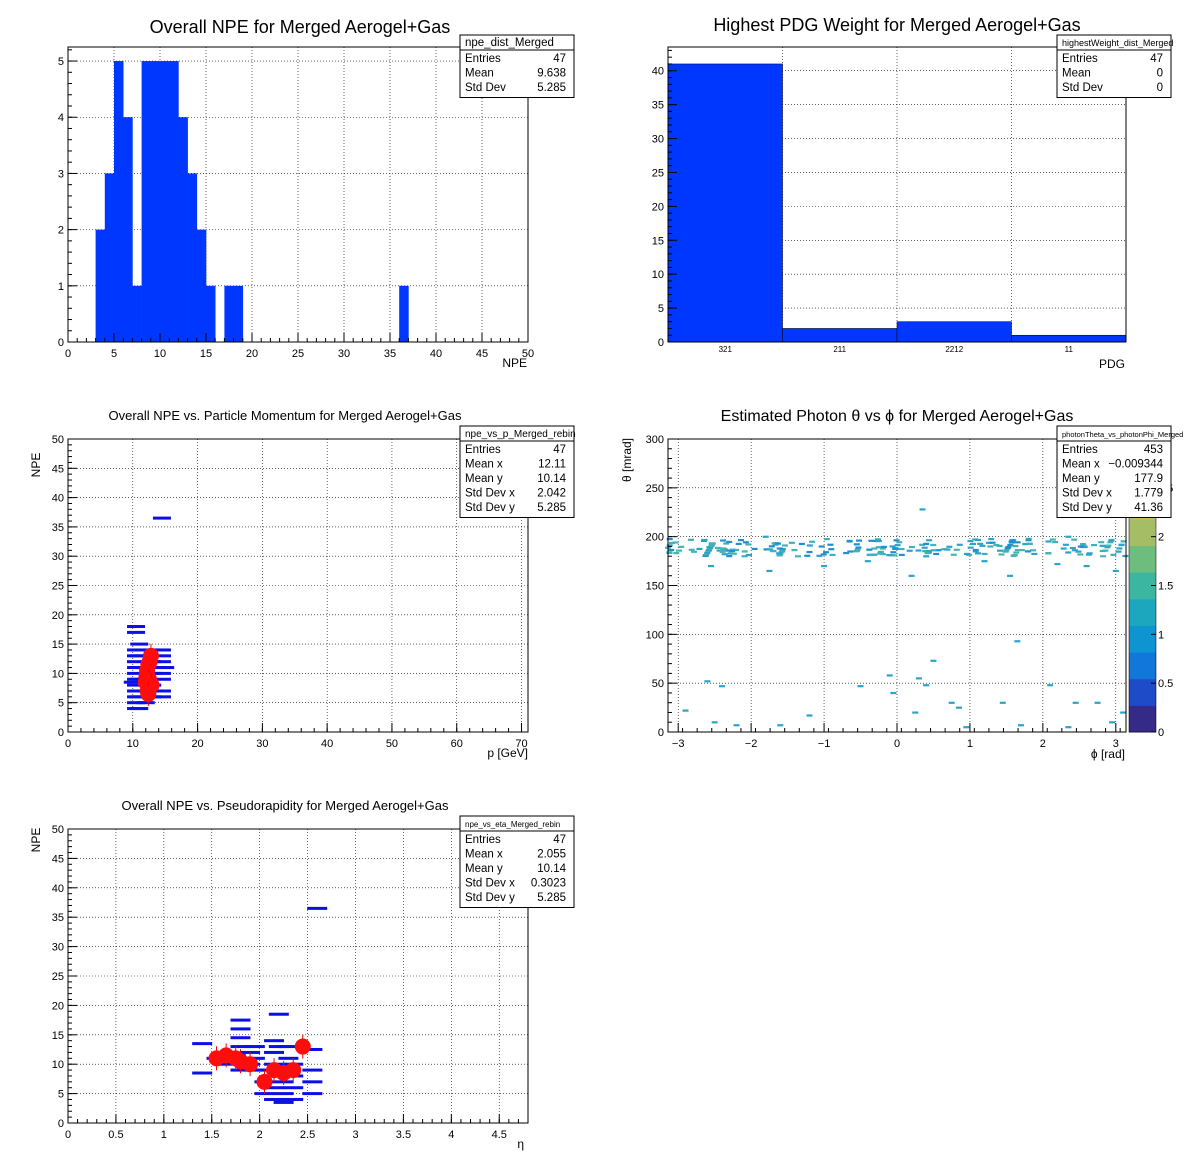 The width and height of the screenshot is (1196, 1172). I want to click on pdg-weight-bar, so click(840, 335).